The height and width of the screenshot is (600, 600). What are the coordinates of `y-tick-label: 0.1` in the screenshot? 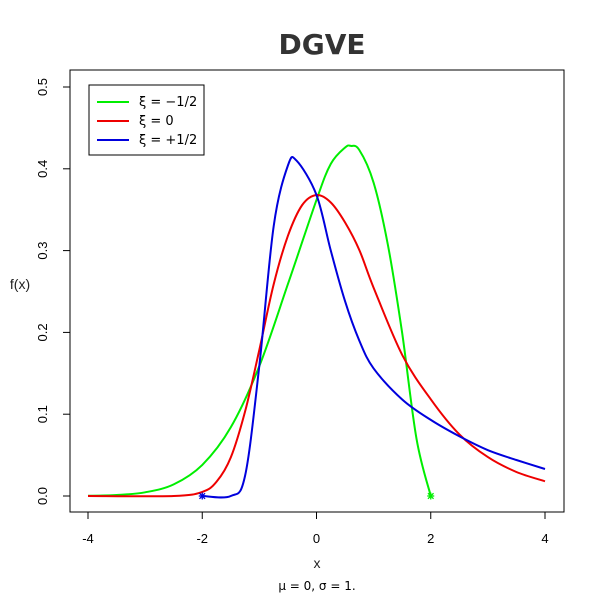 It's located at (42, 414).